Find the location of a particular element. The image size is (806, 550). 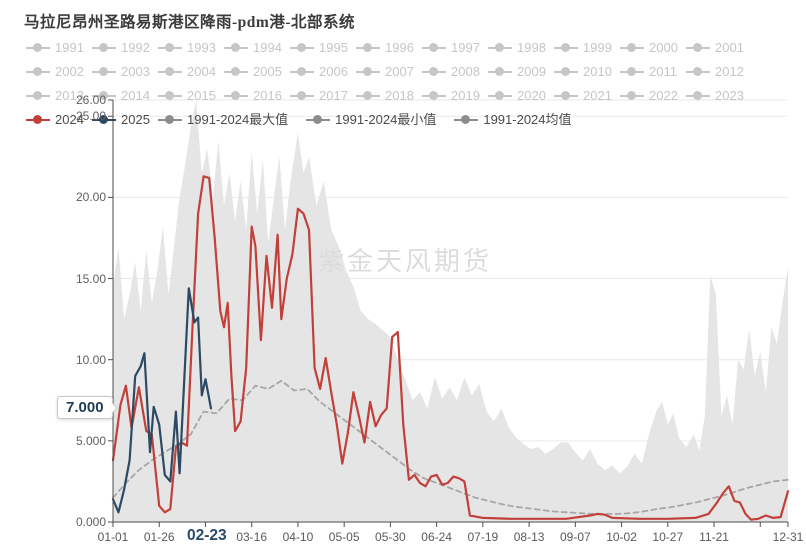

legend-item-2007: 2007 is located at coordinates (389, 71).